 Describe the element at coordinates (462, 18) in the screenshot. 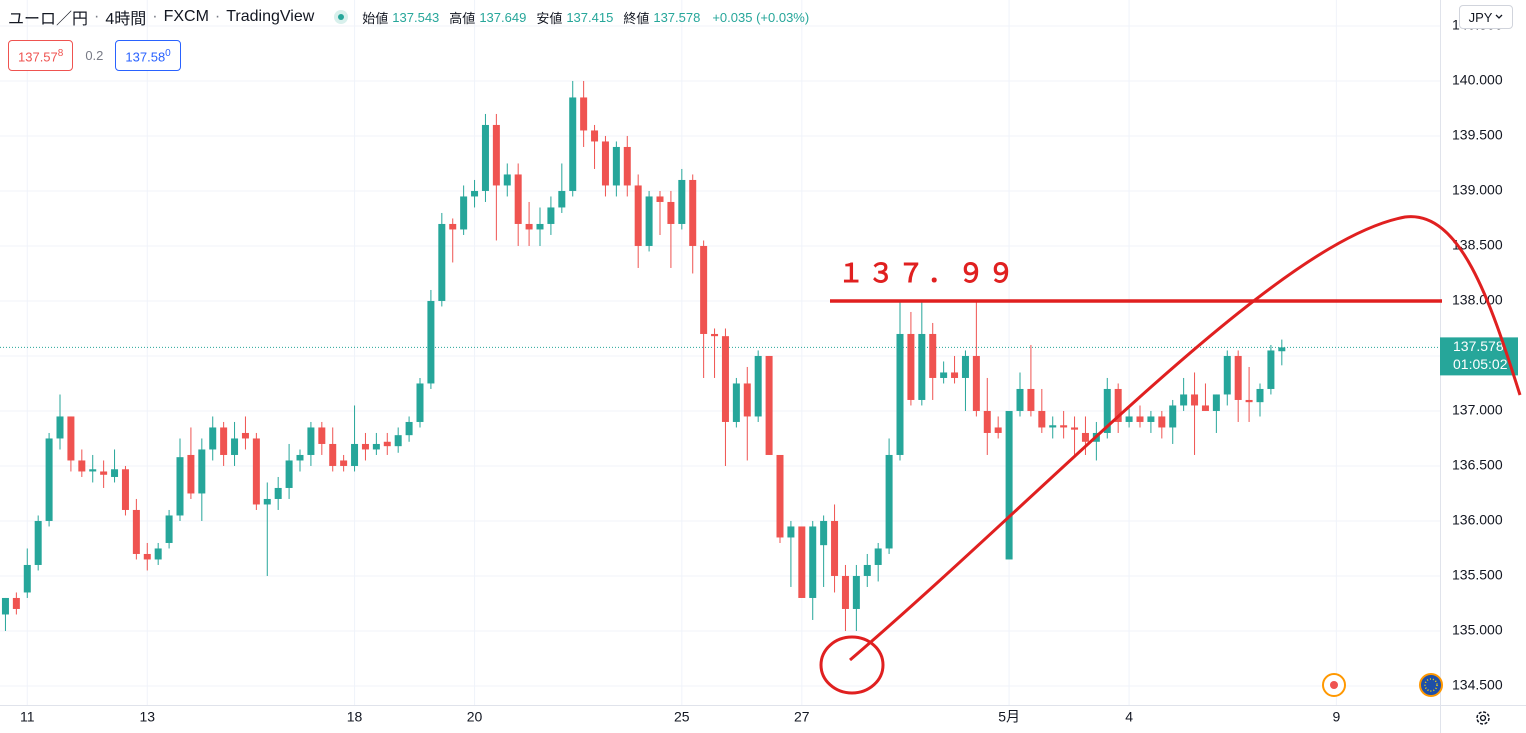

I see `ohlc-label: 高値` at that location.